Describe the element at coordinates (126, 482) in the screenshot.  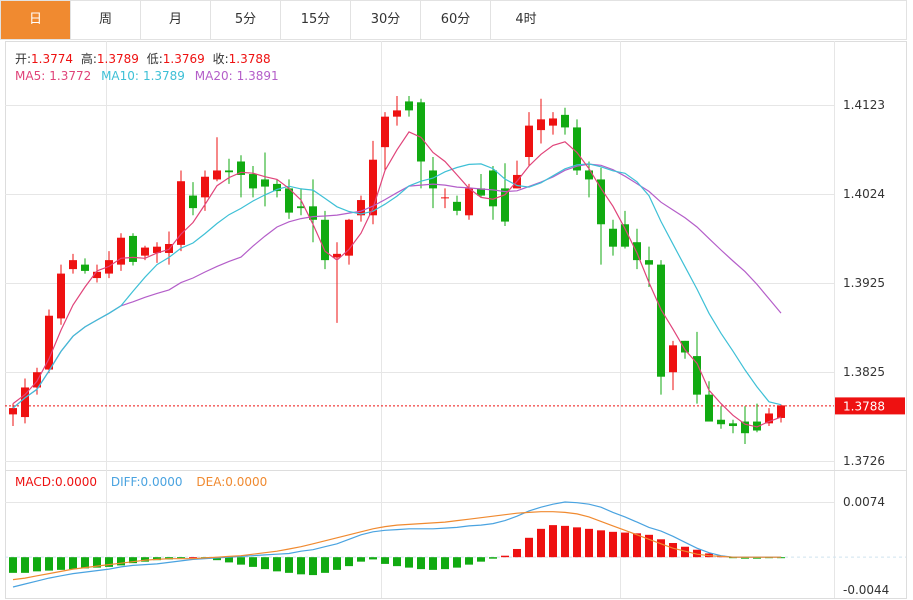
I see `diff-label: DIFF:` at that location.